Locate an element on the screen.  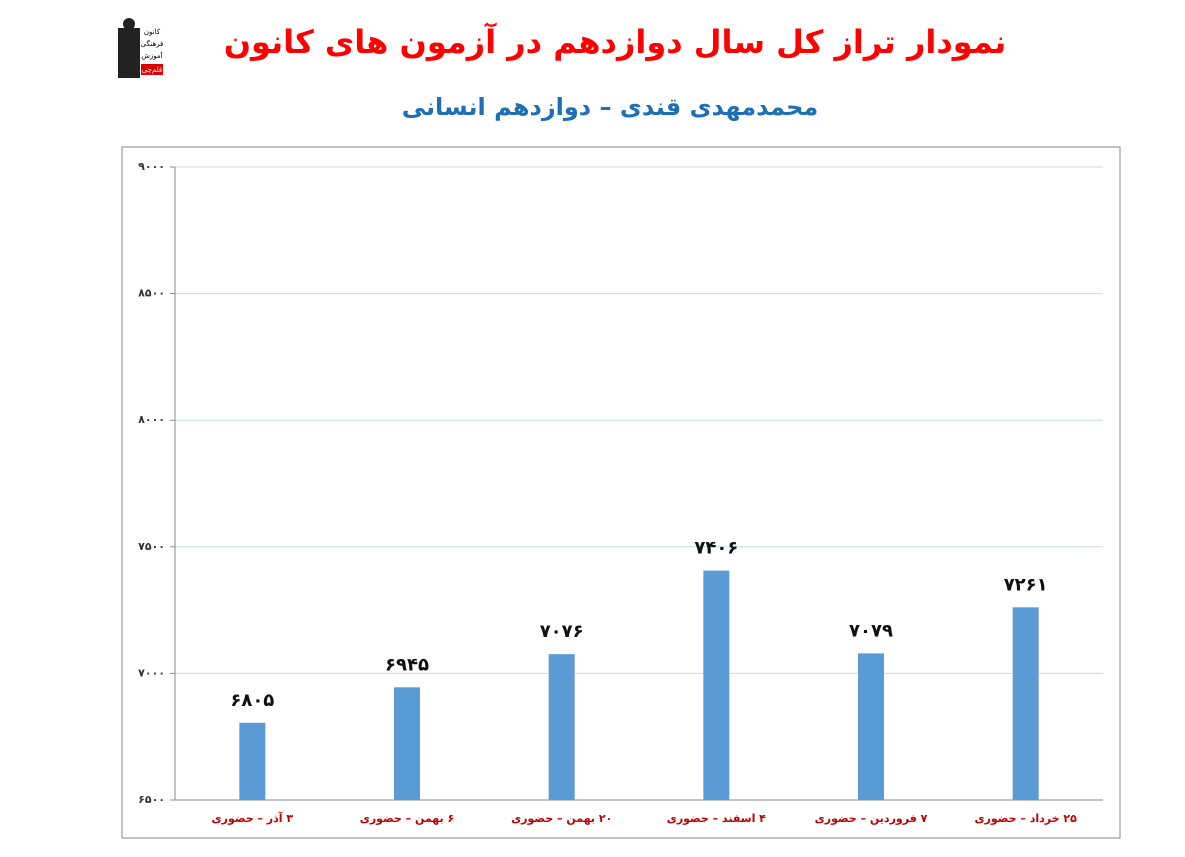
x-tick-label: ۲۰ بهمن – حضوری is located at coordinates (561, 818).